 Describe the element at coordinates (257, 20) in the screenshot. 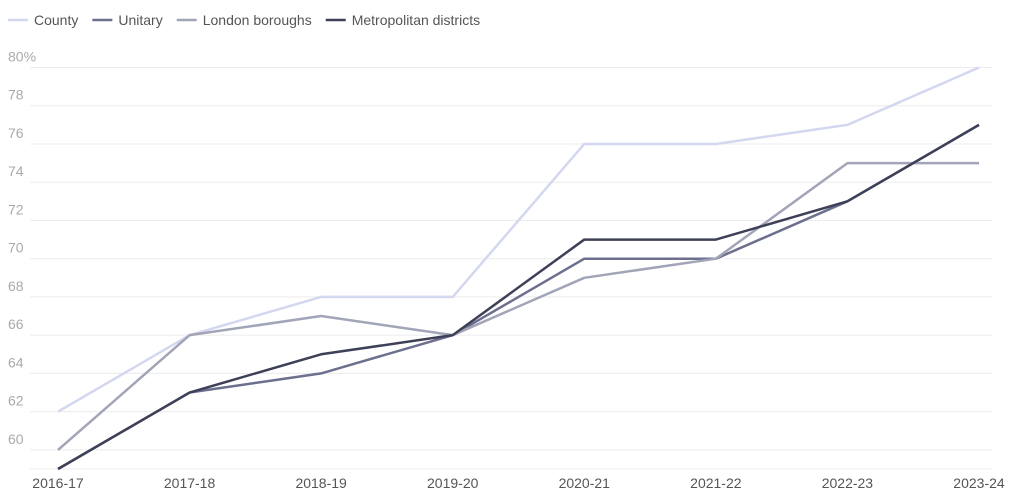

I see `legend-label: London boroughs` at that location.